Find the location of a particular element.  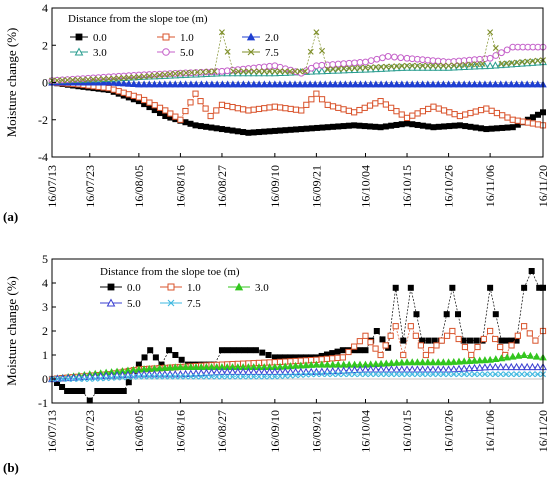

y-tick-label: 2 is located at coordinates (45, 45).